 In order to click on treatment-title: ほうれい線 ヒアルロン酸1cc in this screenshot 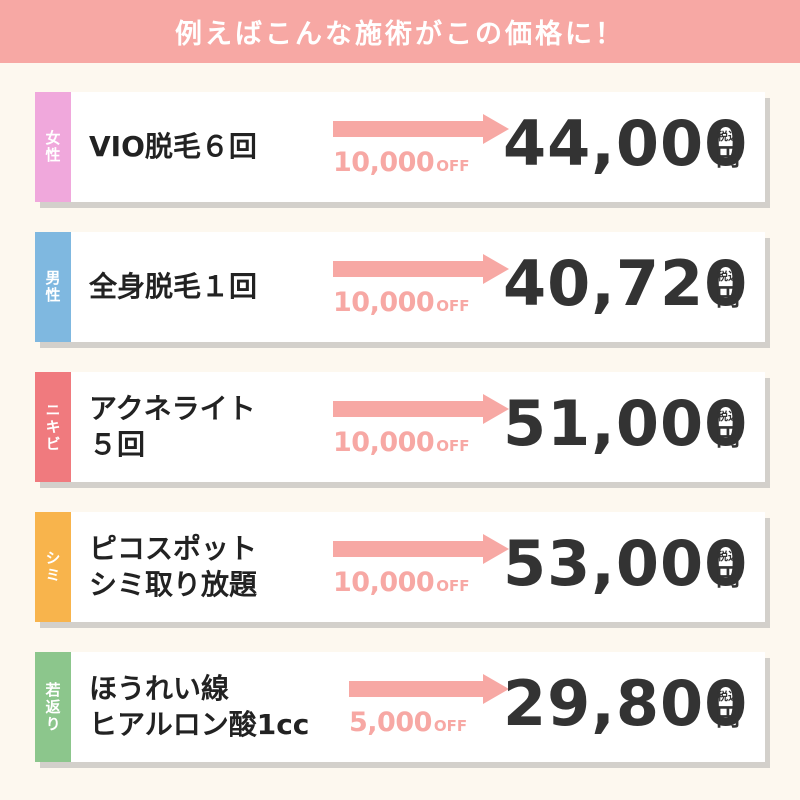, I will do `click(214, 707)`.